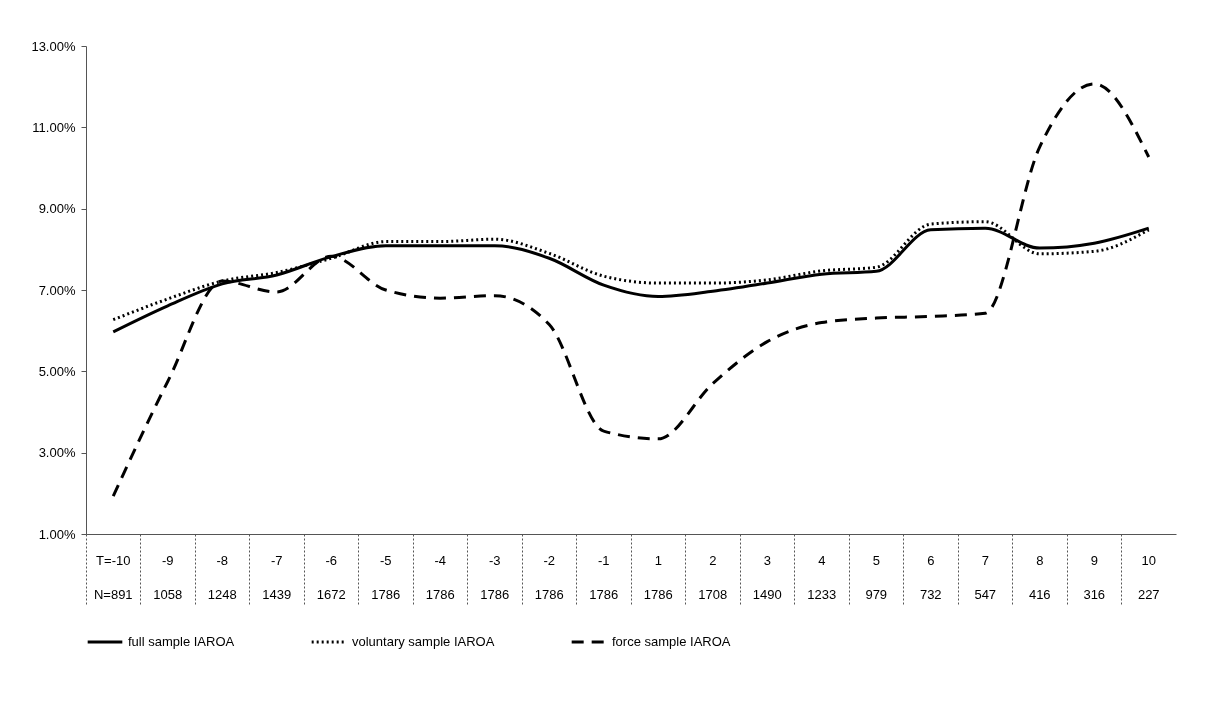 The height and width of the screenshot is (715, 1220). What do you see at coordinates (671, 641) in the screenshot?
I see `legend-label: force sample IAROA` at bounding box center [671, 641].